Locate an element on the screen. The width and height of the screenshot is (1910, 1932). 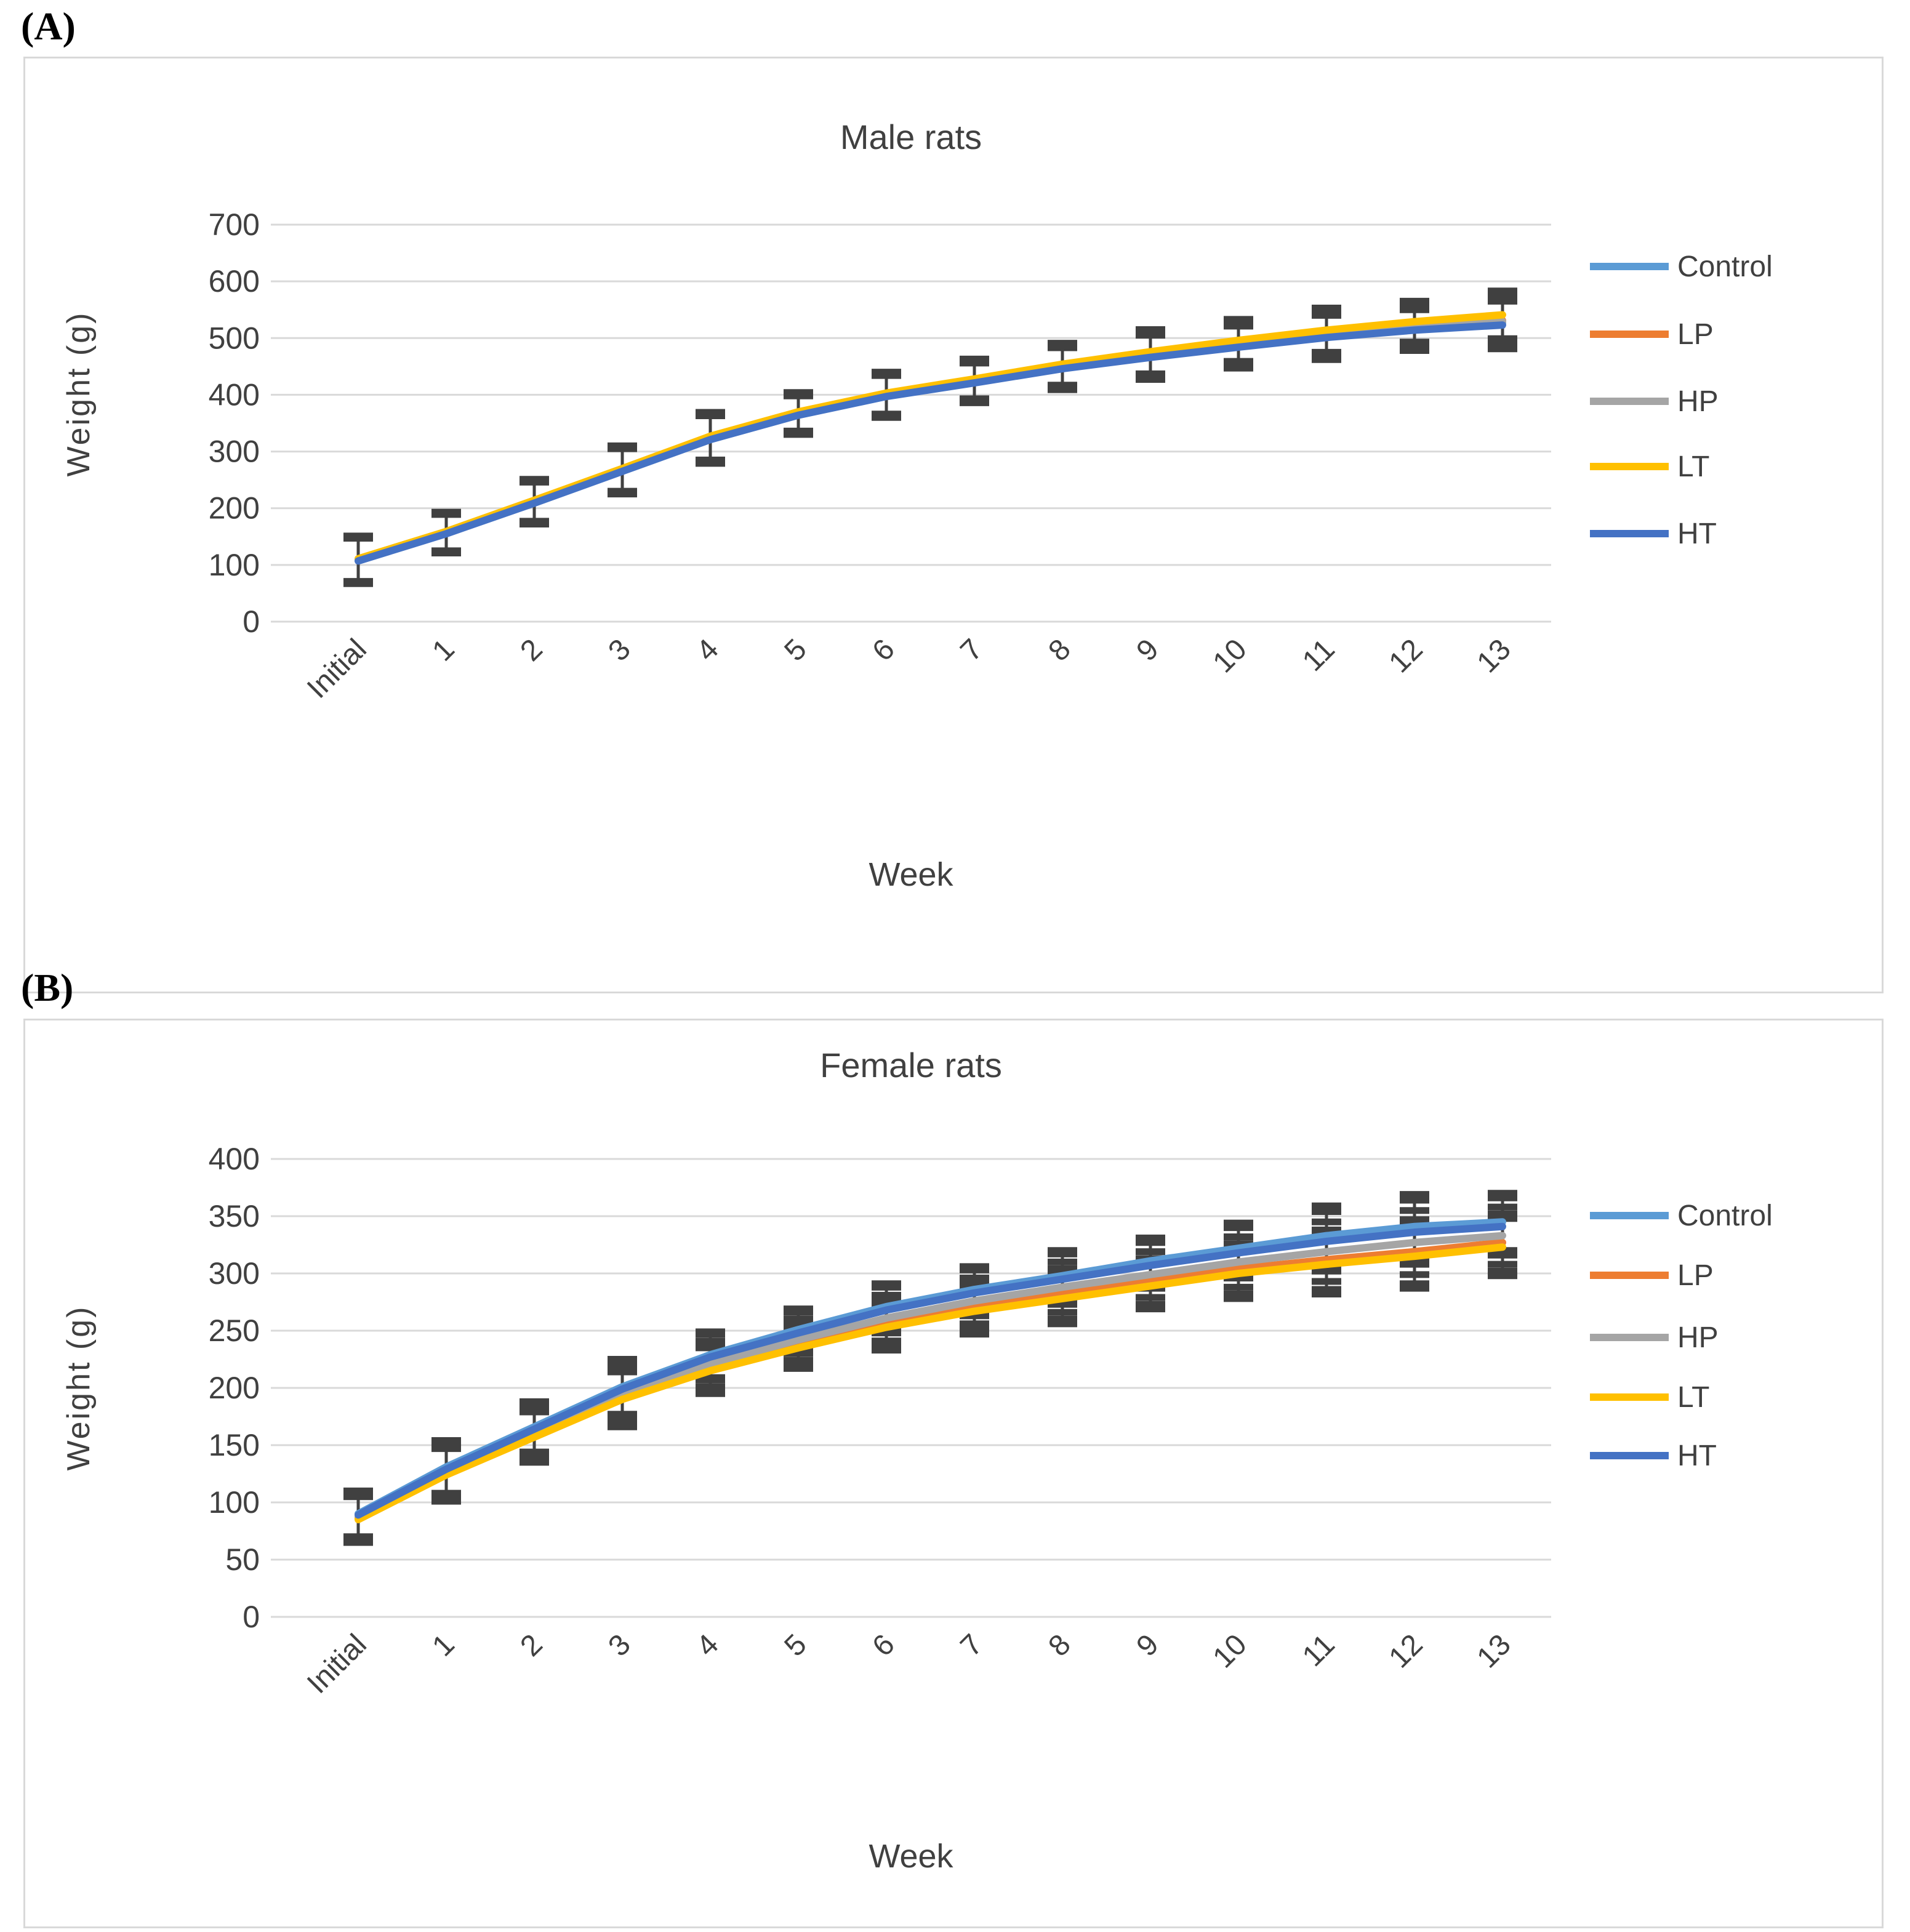
gridlines is located at coordinates (911, 423).